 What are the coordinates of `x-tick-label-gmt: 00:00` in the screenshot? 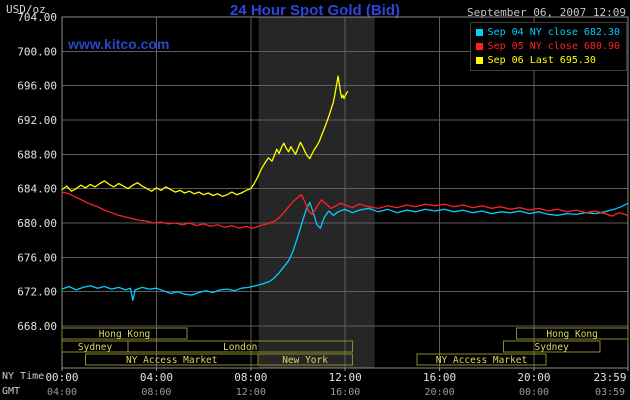 It's located at (534, 392).